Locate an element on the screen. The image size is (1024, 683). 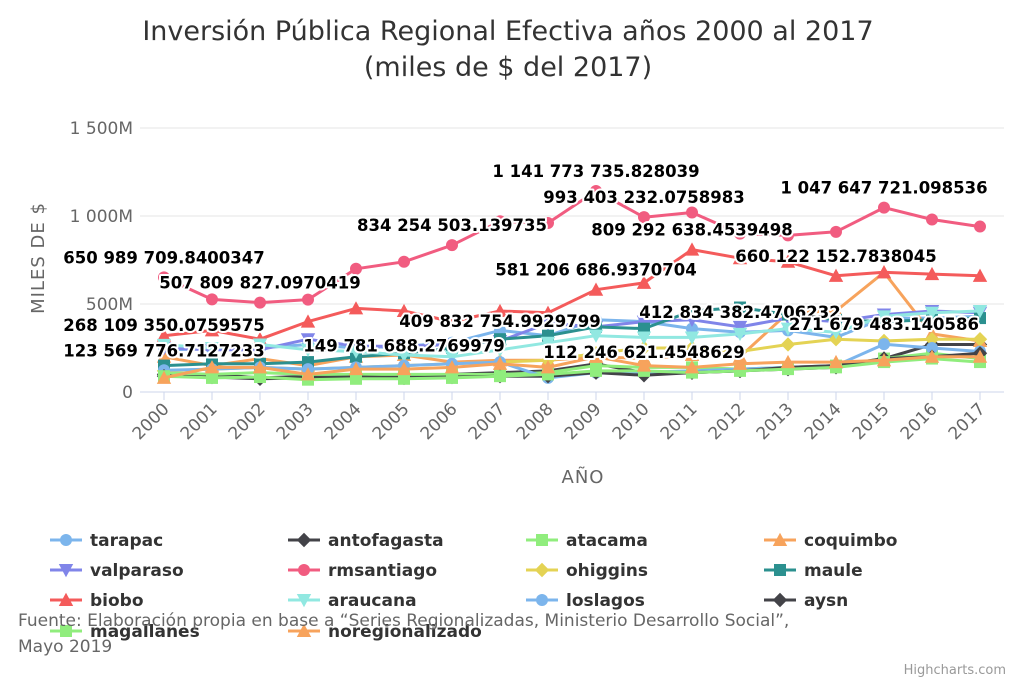
y-tick-label: 1 000M is located at coordinates (101, 217).